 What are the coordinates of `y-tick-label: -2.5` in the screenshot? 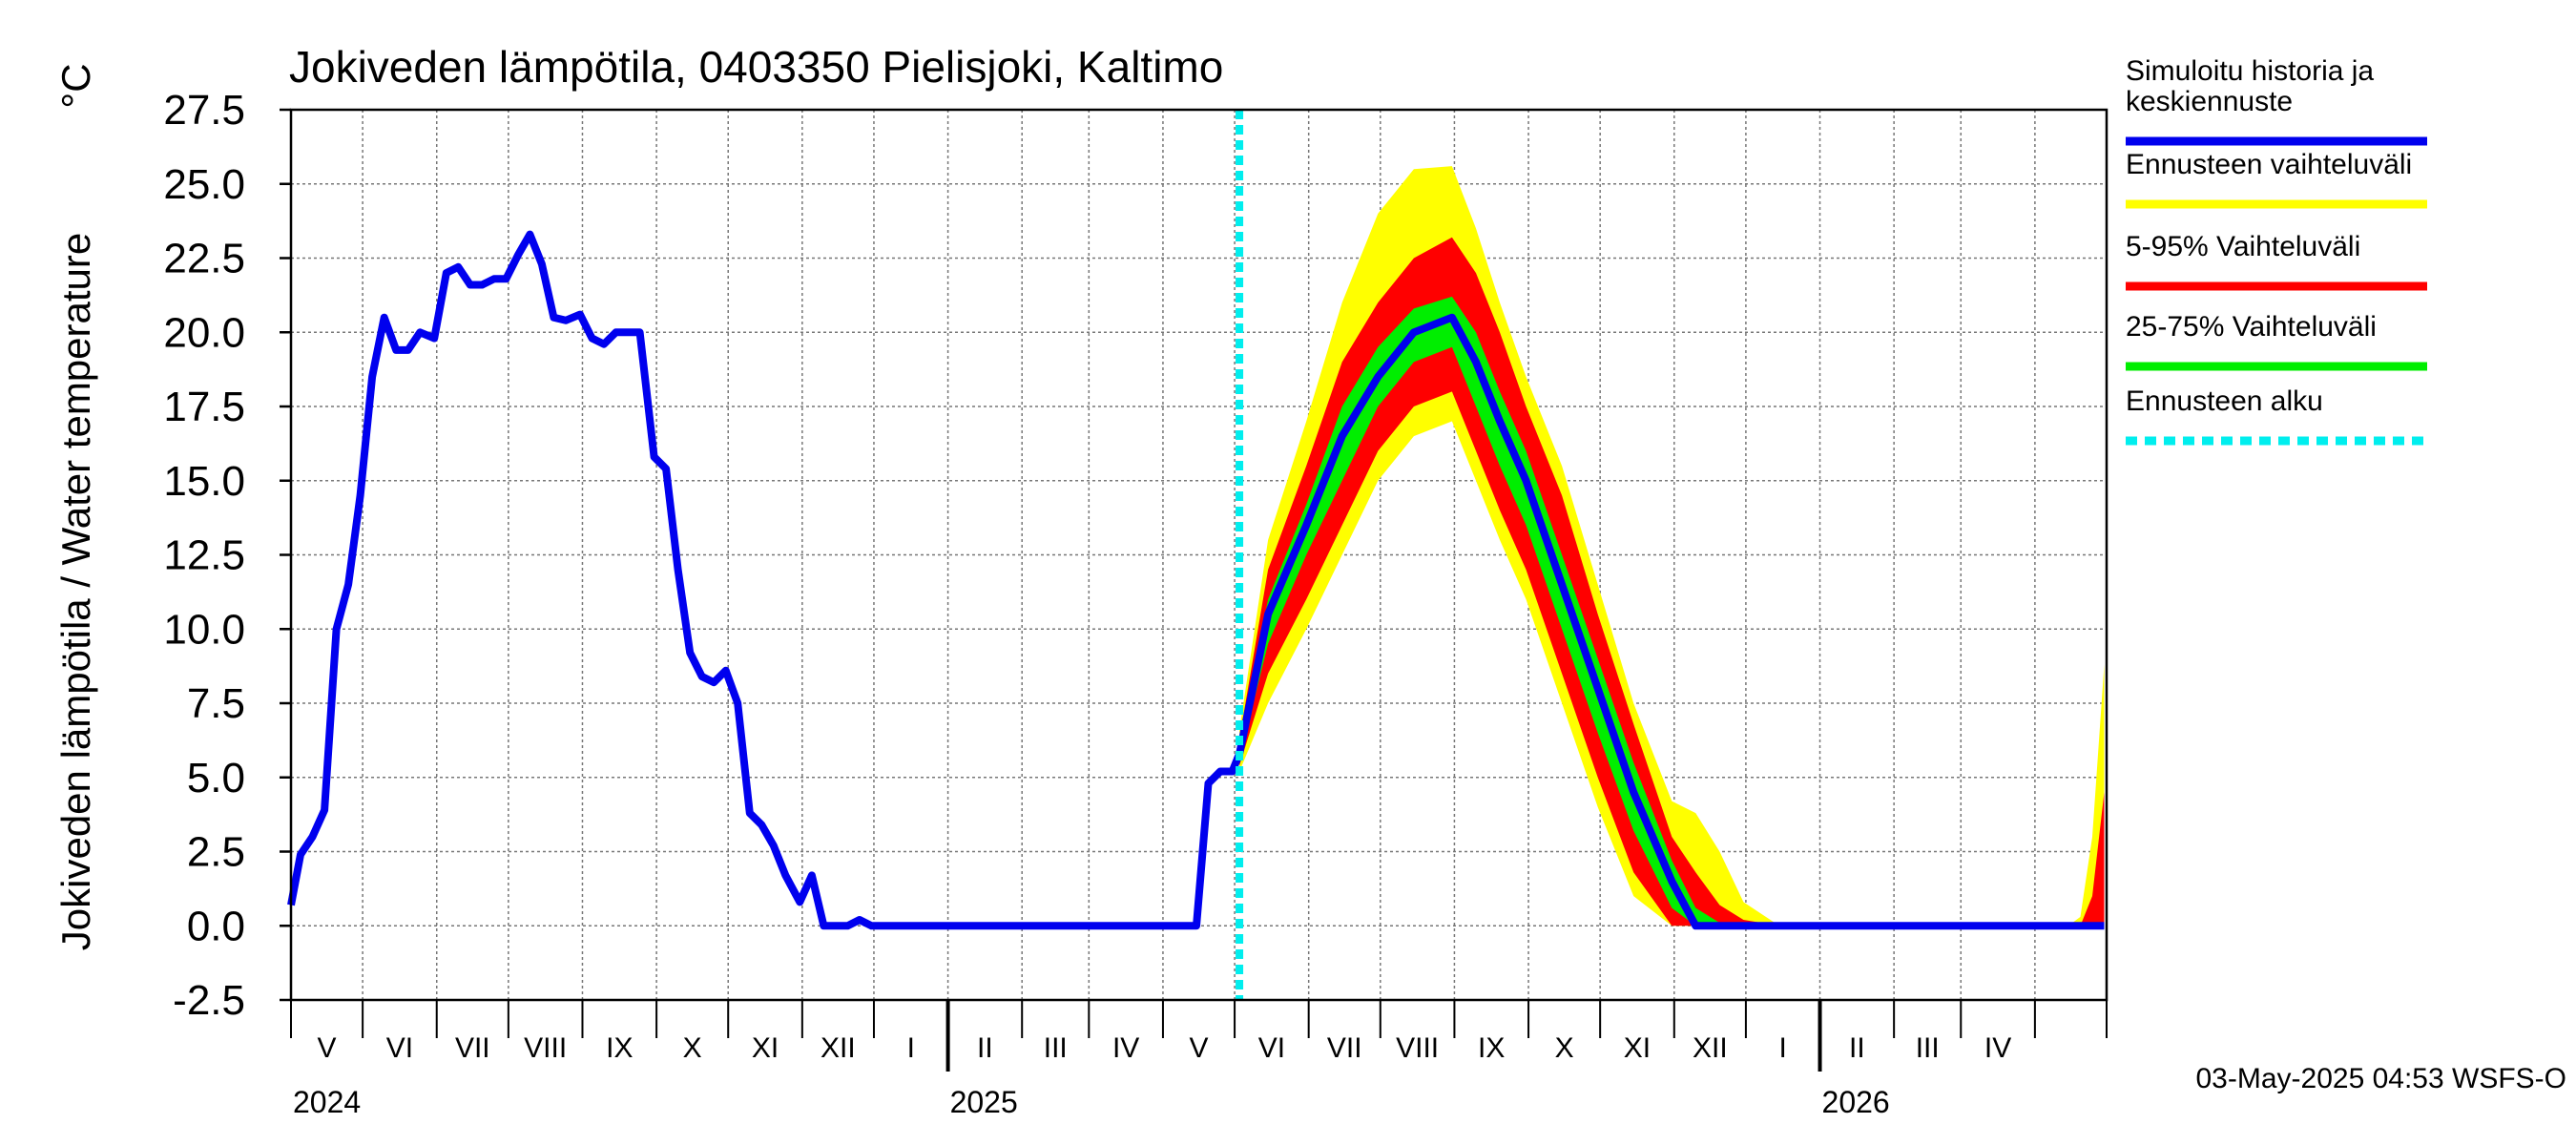 It's located at (209, 1000).